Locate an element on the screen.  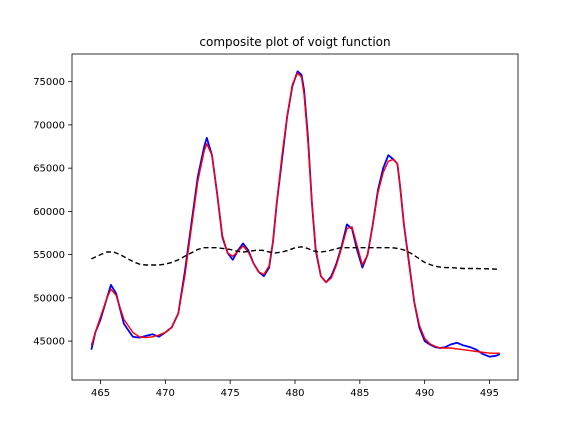
x-tick-label: 495 is located at coordinates (489, 393).